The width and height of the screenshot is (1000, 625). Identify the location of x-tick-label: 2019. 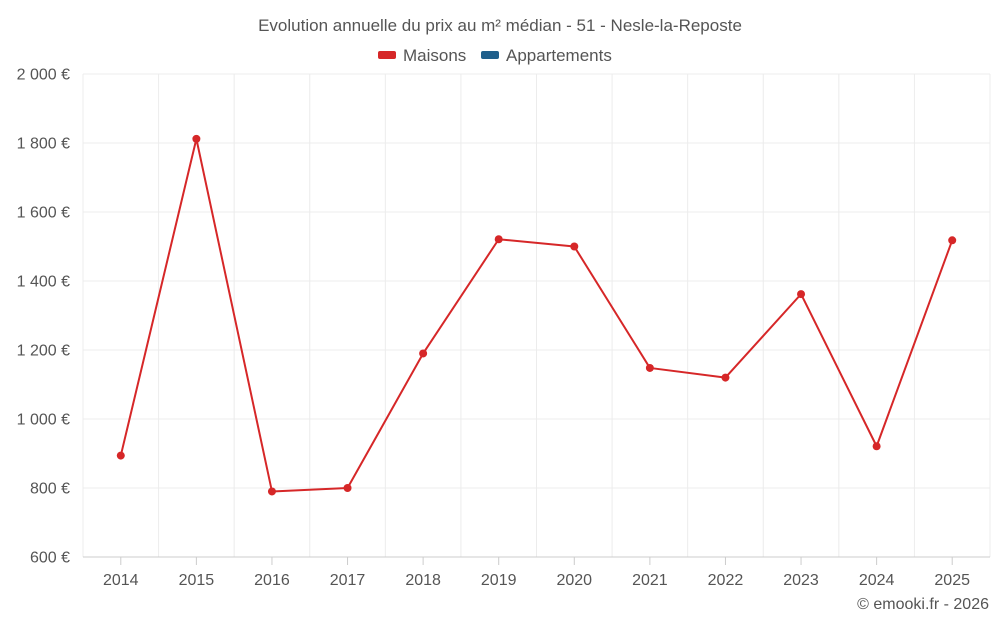
(499, 580).